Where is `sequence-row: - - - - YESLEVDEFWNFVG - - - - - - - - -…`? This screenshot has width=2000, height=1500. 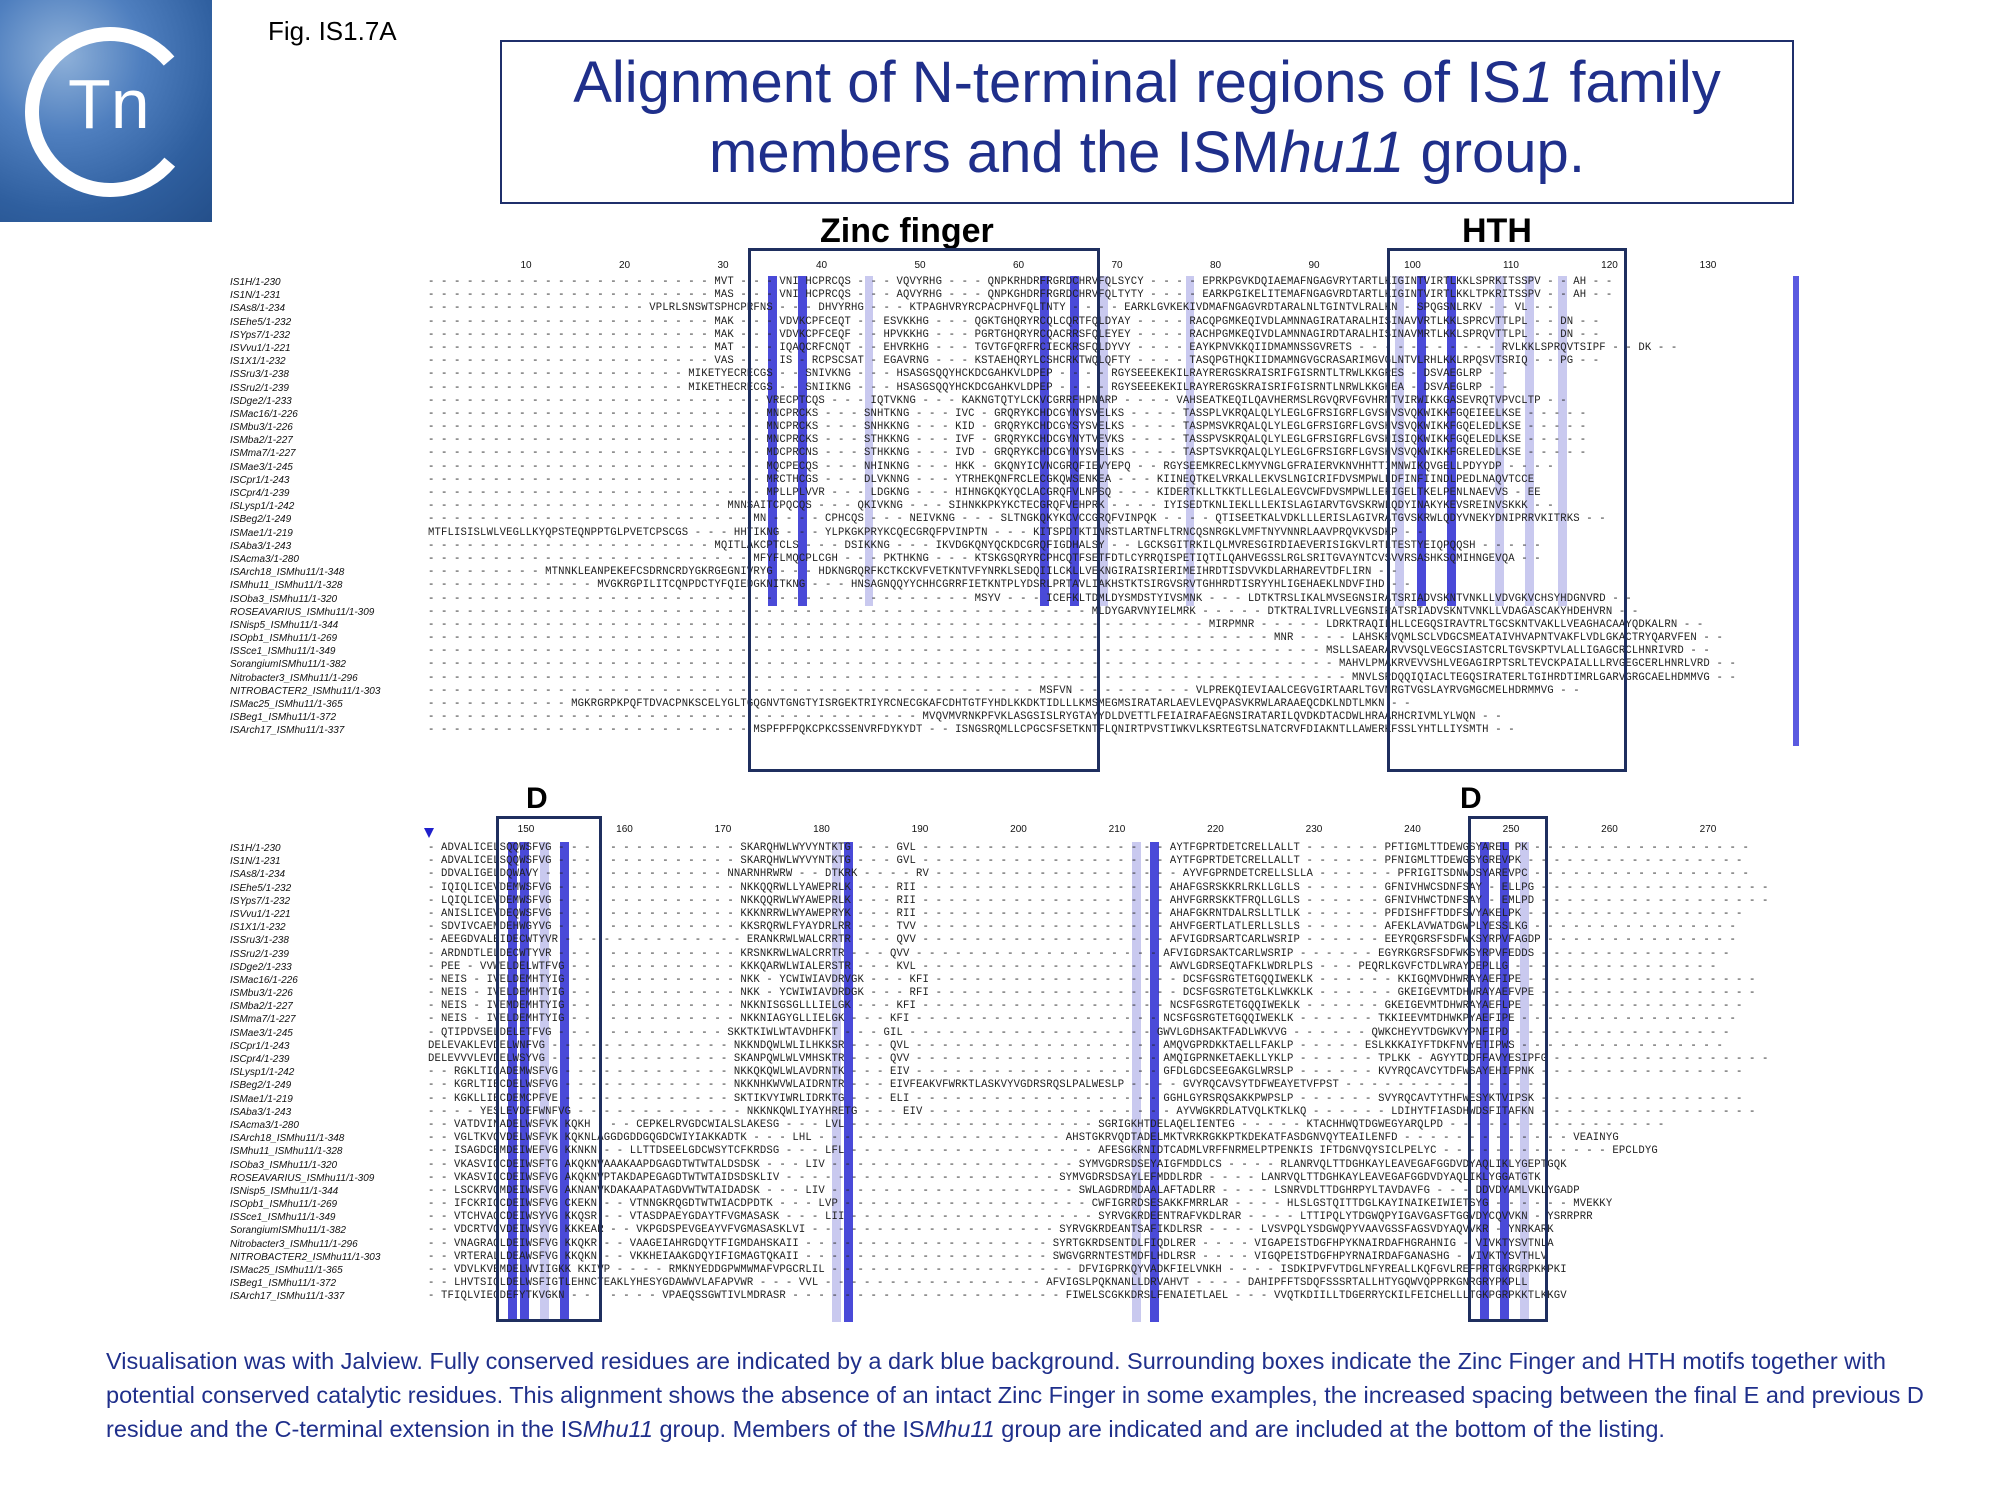
sequence-row: - - - - YESLEVDEFWNFVG - - - - - - - - -… is located at coordinates (1092, 1111).